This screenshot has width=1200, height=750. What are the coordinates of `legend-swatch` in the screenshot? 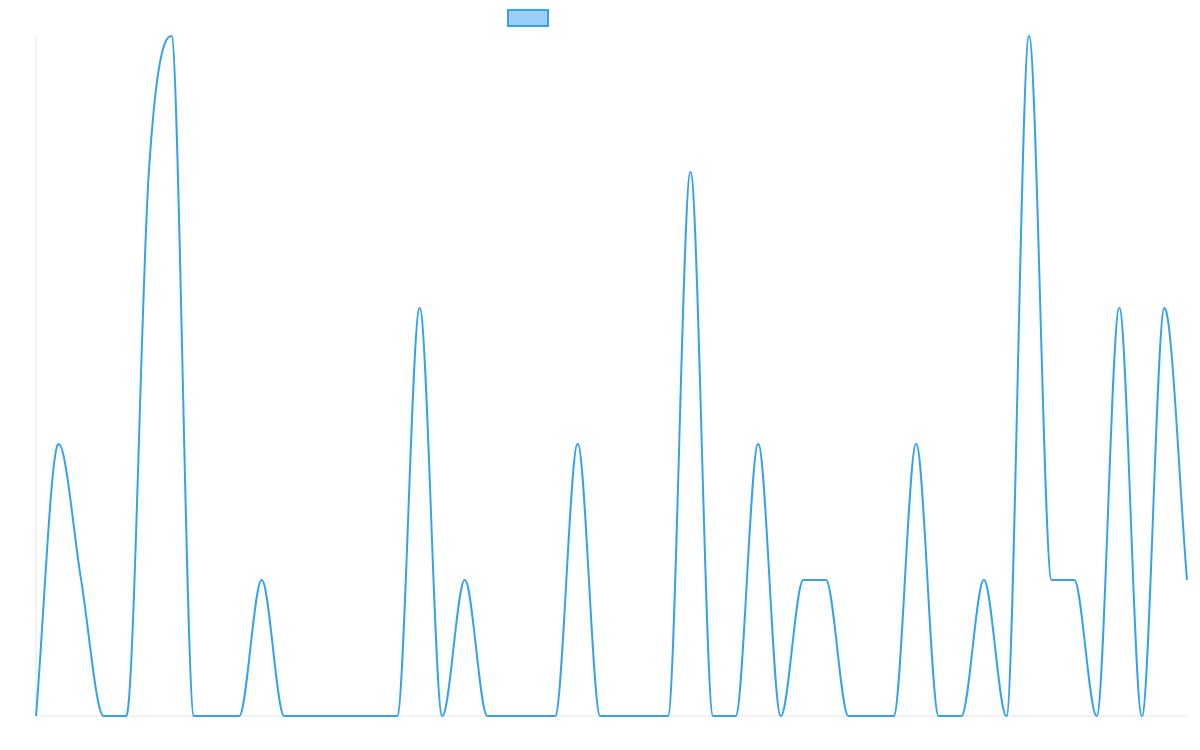 It's located at (528, 18).